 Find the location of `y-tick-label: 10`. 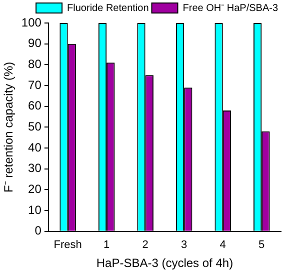

y-tick-label: 10 is located at coordinates (35, 209).